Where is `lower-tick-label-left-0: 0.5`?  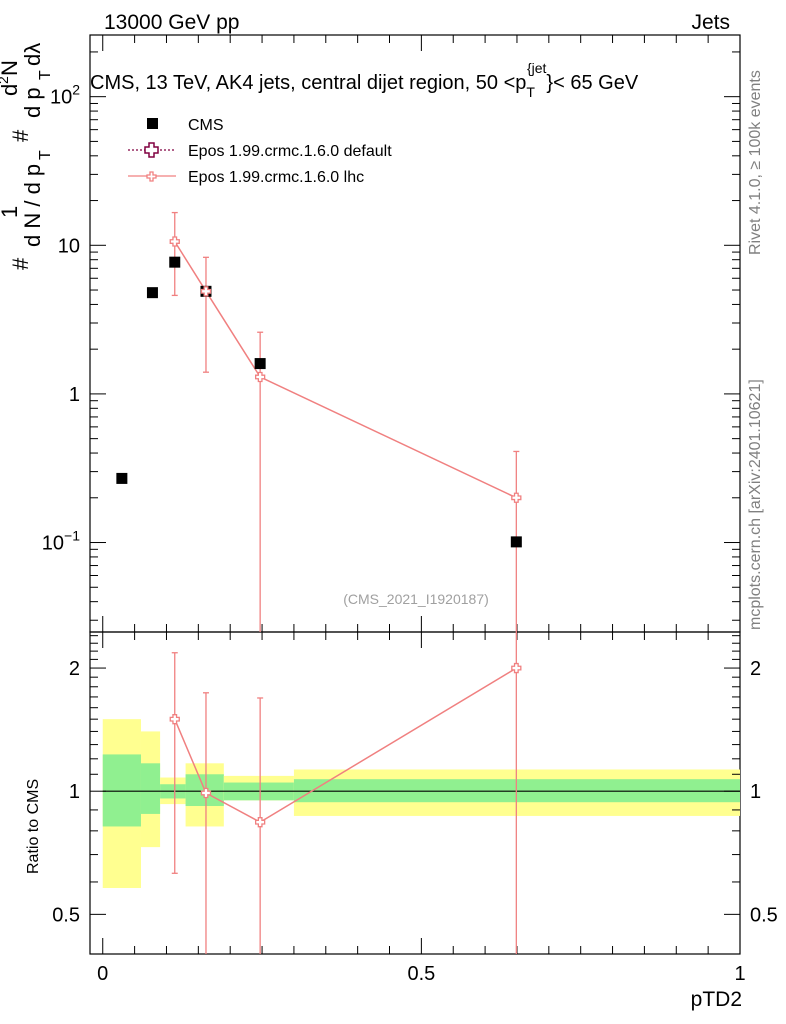 lower-tick-label-left-0: 0.5 is located at coordinates (66, 915).